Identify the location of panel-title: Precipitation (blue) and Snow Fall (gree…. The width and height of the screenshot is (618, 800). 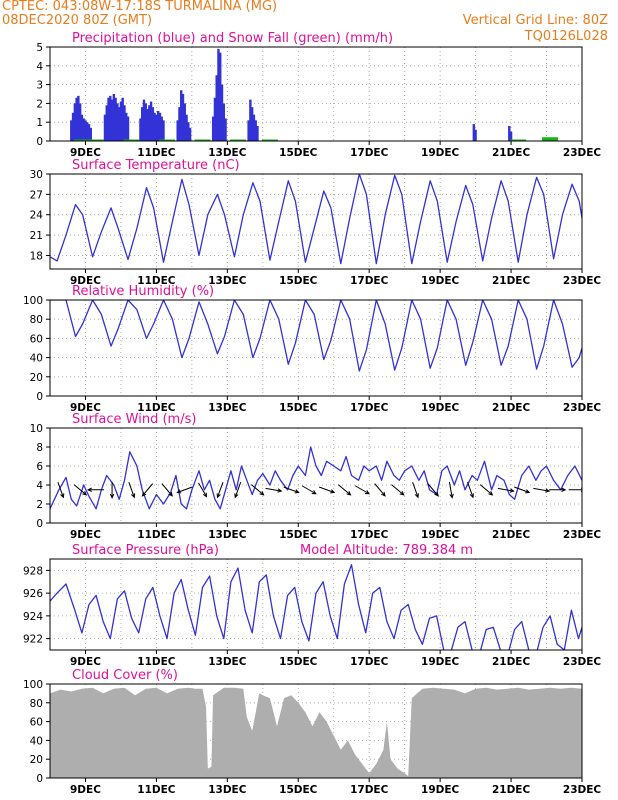
(232, 38).